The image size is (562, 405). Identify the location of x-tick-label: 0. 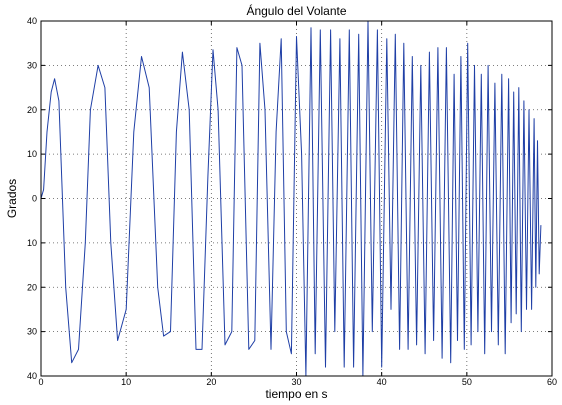
(40, 382).